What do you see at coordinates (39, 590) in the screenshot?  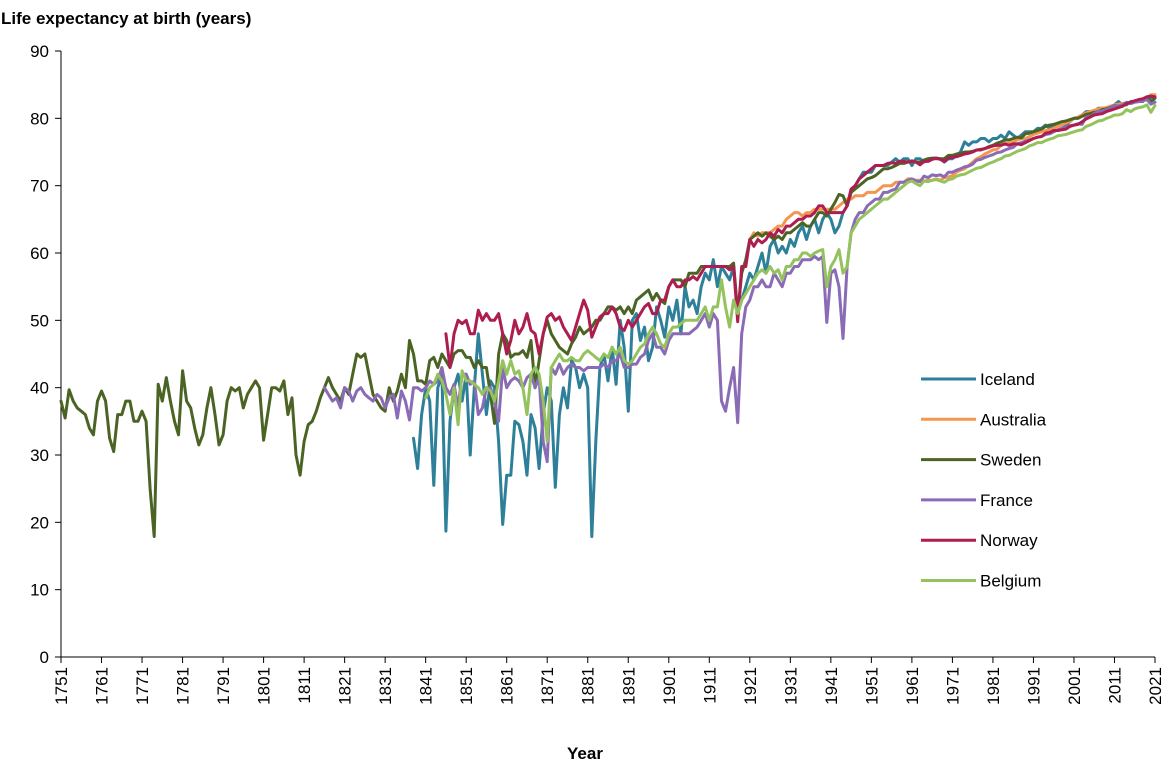 I see `y-tick-label: 10` at bounding box center [39, 590].